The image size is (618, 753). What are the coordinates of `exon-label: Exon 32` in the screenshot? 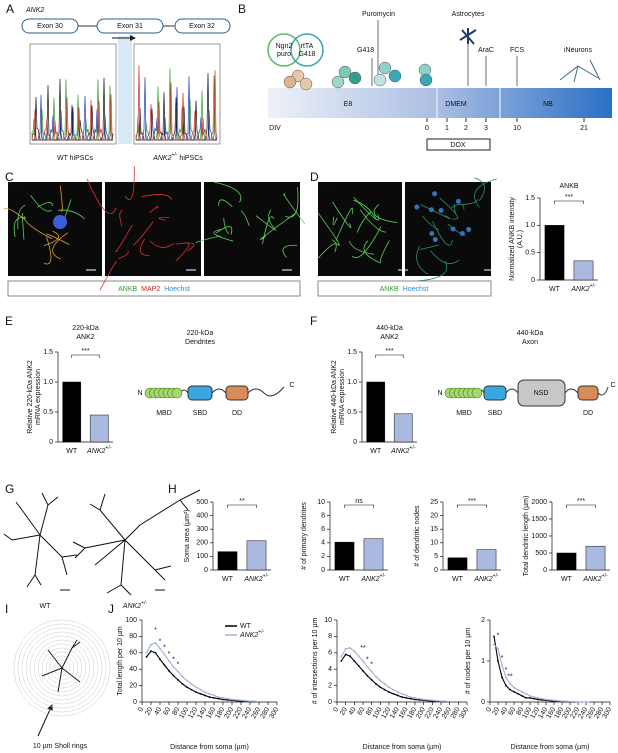 It's located at (202, 26).